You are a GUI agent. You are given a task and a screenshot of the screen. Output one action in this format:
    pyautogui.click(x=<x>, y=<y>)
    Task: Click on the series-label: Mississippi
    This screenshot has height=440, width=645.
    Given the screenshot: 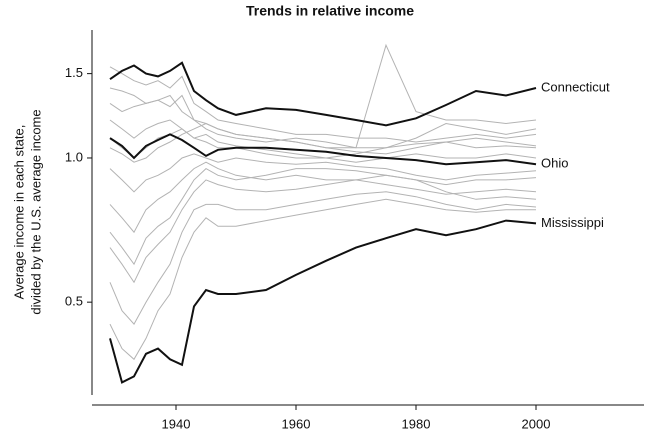 What is the action you would take?
    pyautogui.click(x=572, y=222)
    